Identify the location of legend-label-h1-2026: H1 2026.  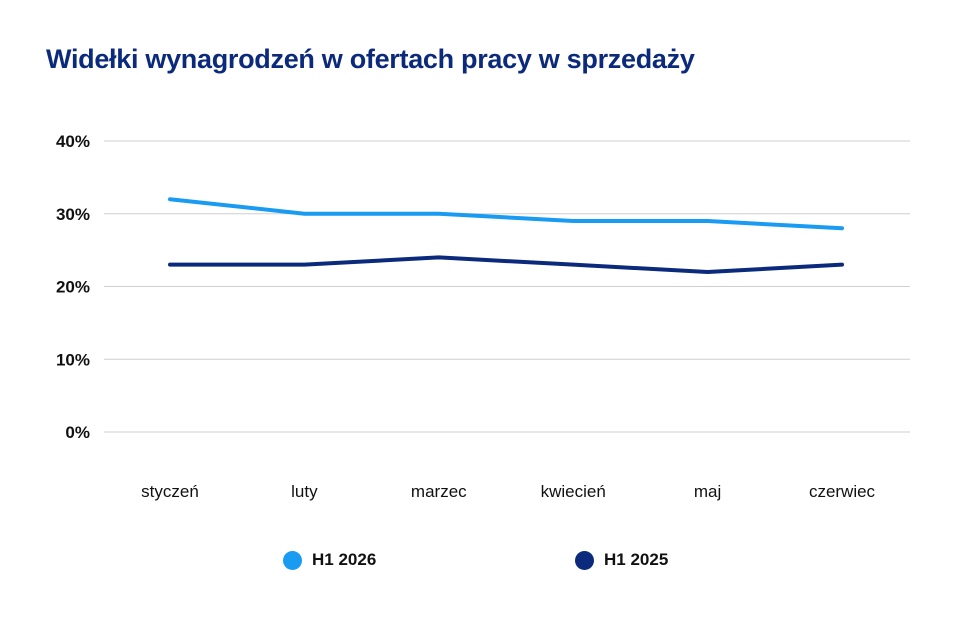
(344, 559).